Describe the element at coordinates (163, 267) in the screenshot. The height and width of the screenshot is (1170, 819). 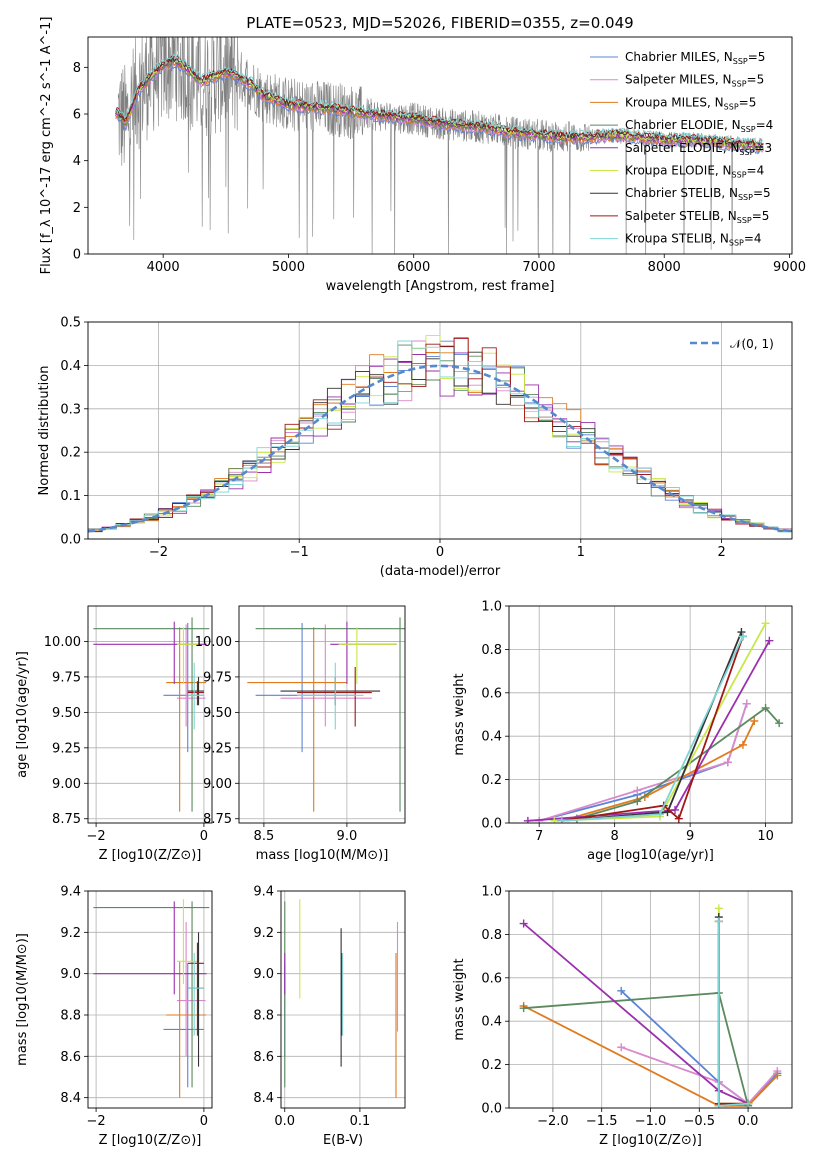
I see `x-tick-label: 4000` at that location.